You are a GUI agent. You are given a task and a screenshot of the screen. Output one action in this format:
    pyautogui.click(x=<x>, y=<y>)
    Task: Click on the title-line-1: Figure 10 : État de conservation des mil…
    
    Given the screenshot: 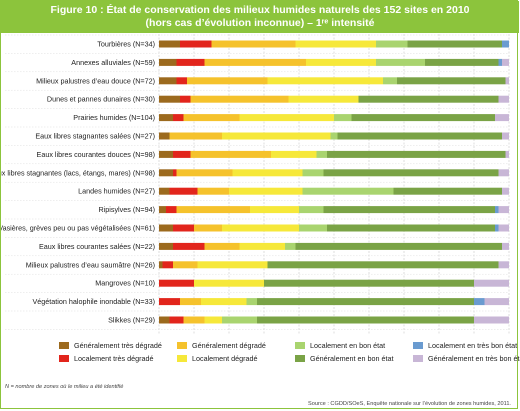 What is the action you would take?
    pyautogui.click(x=260, y=10)
    